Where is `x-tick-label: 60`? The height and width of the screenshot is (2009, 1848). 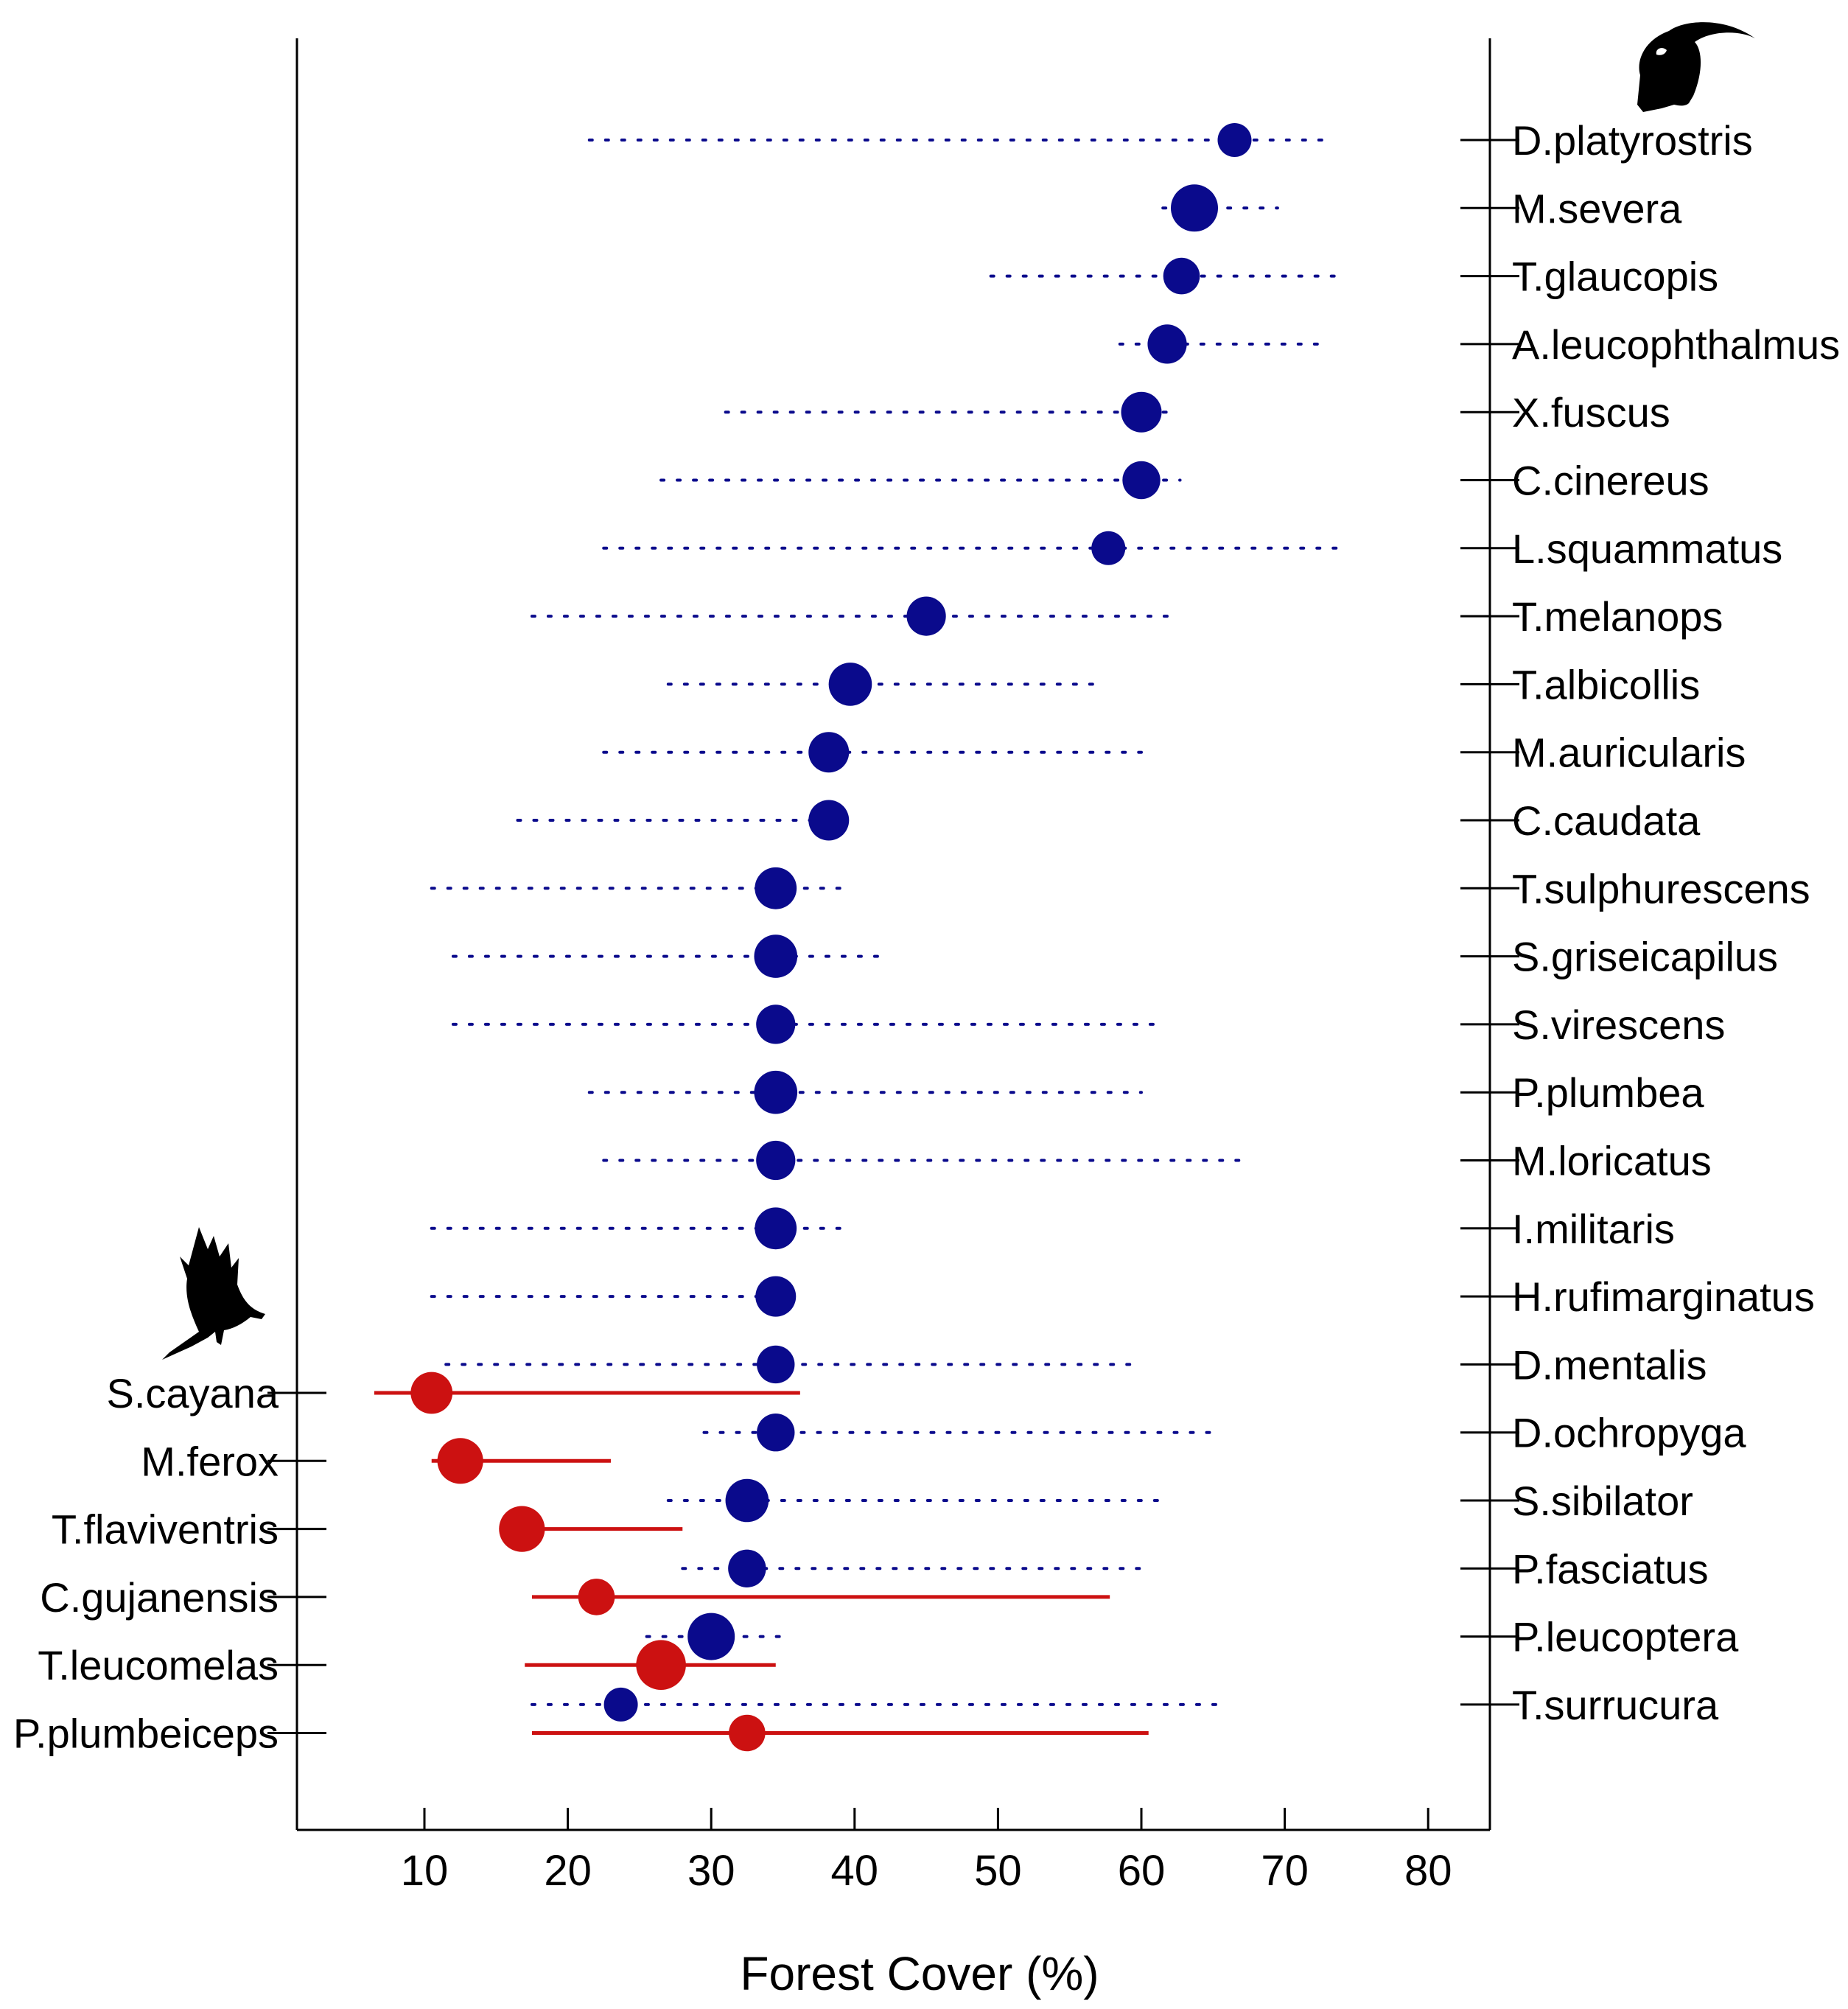 x-tick-label: 60 is located at coordinates (1142, 1871).